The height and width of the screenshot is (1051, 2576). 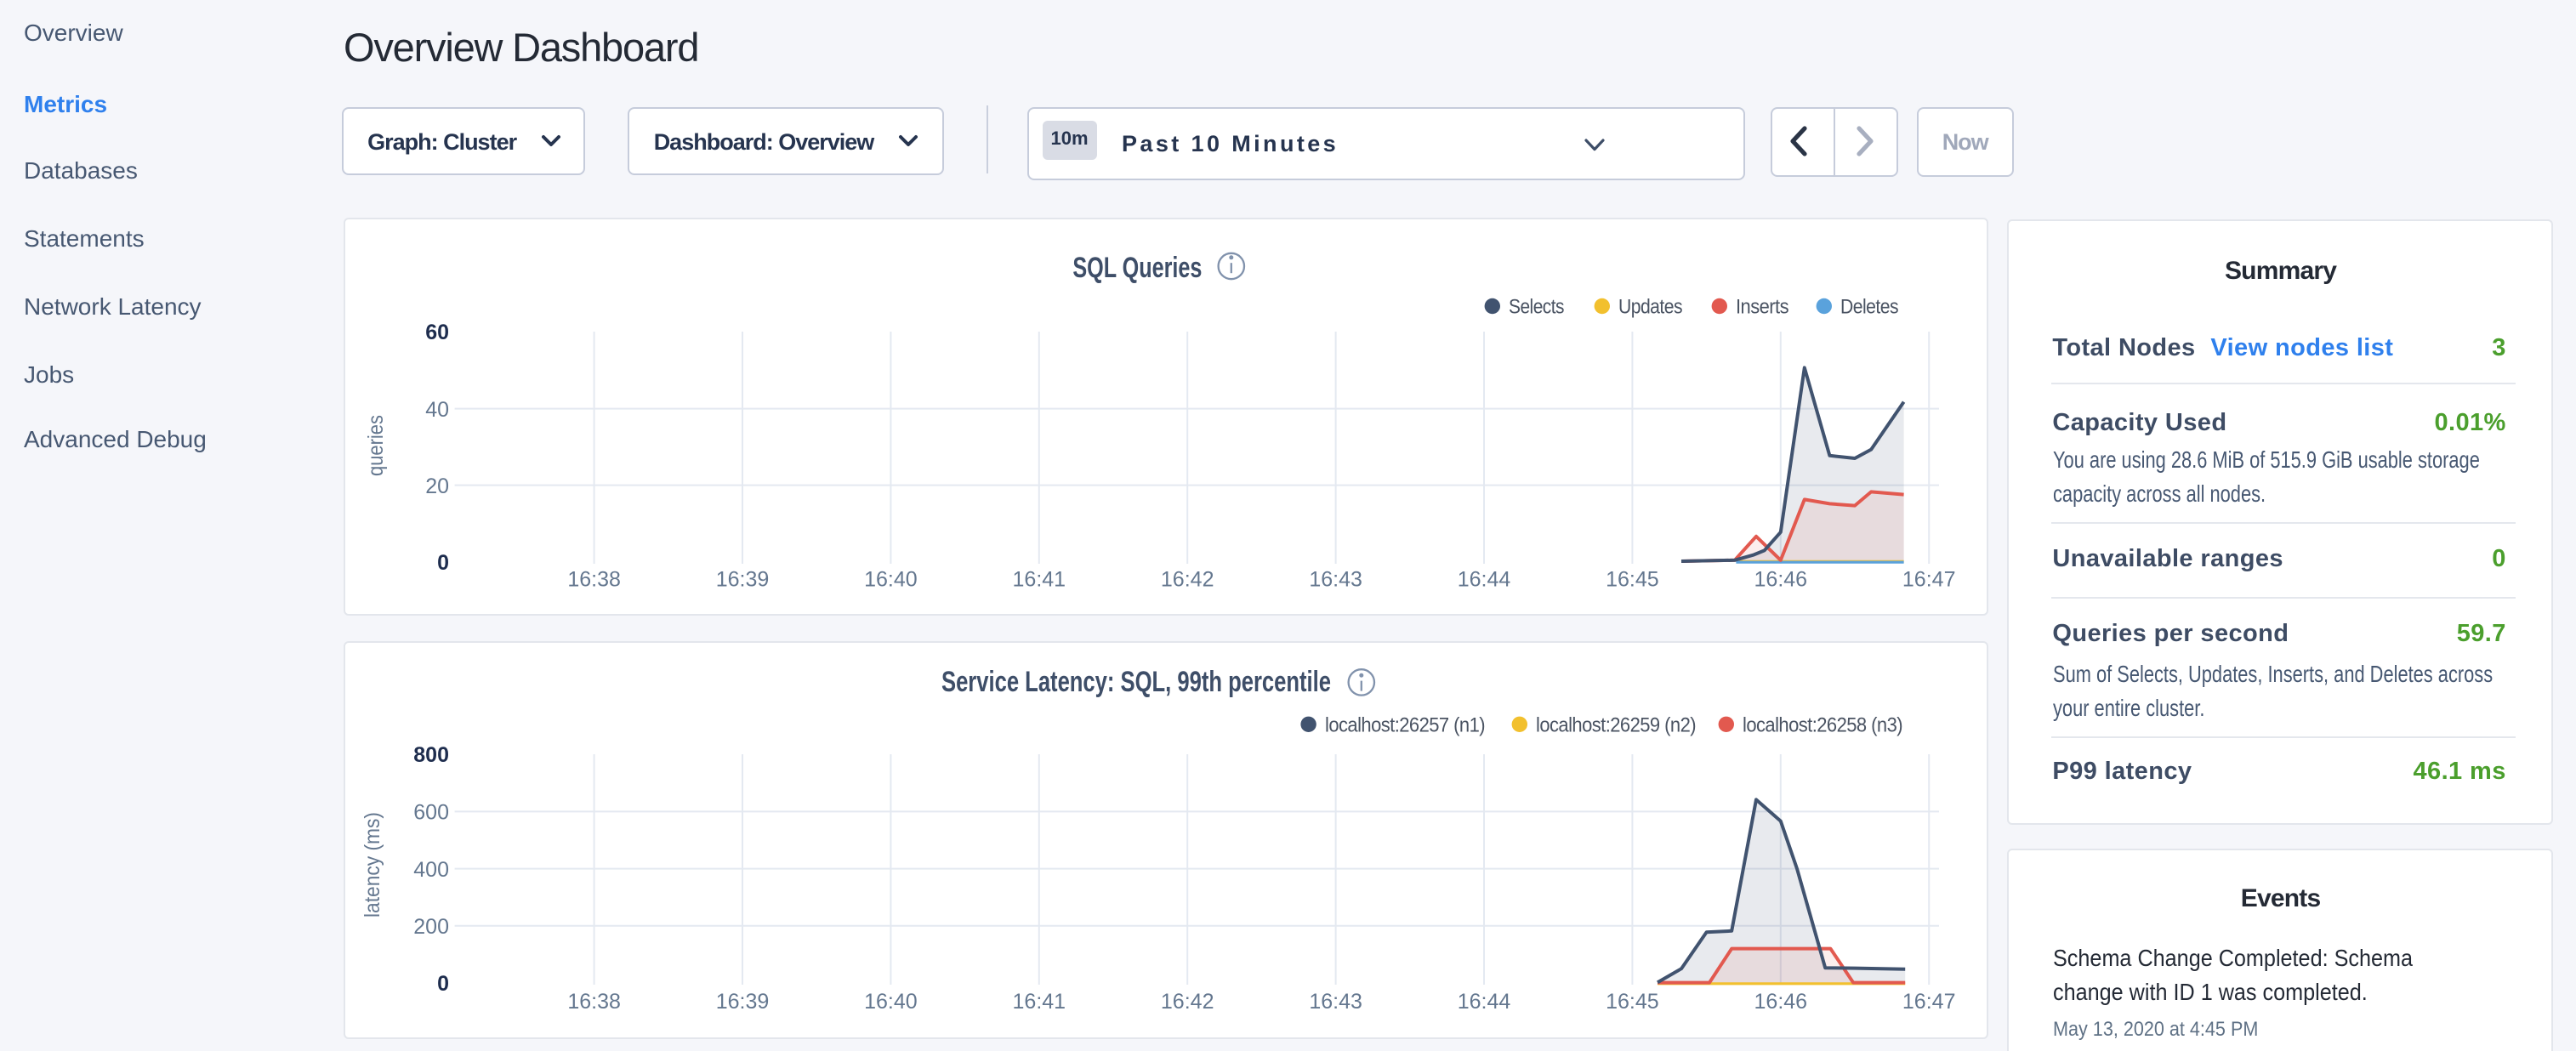 I want to click on svg-text: Deletes, so click(x=1869, y=307).